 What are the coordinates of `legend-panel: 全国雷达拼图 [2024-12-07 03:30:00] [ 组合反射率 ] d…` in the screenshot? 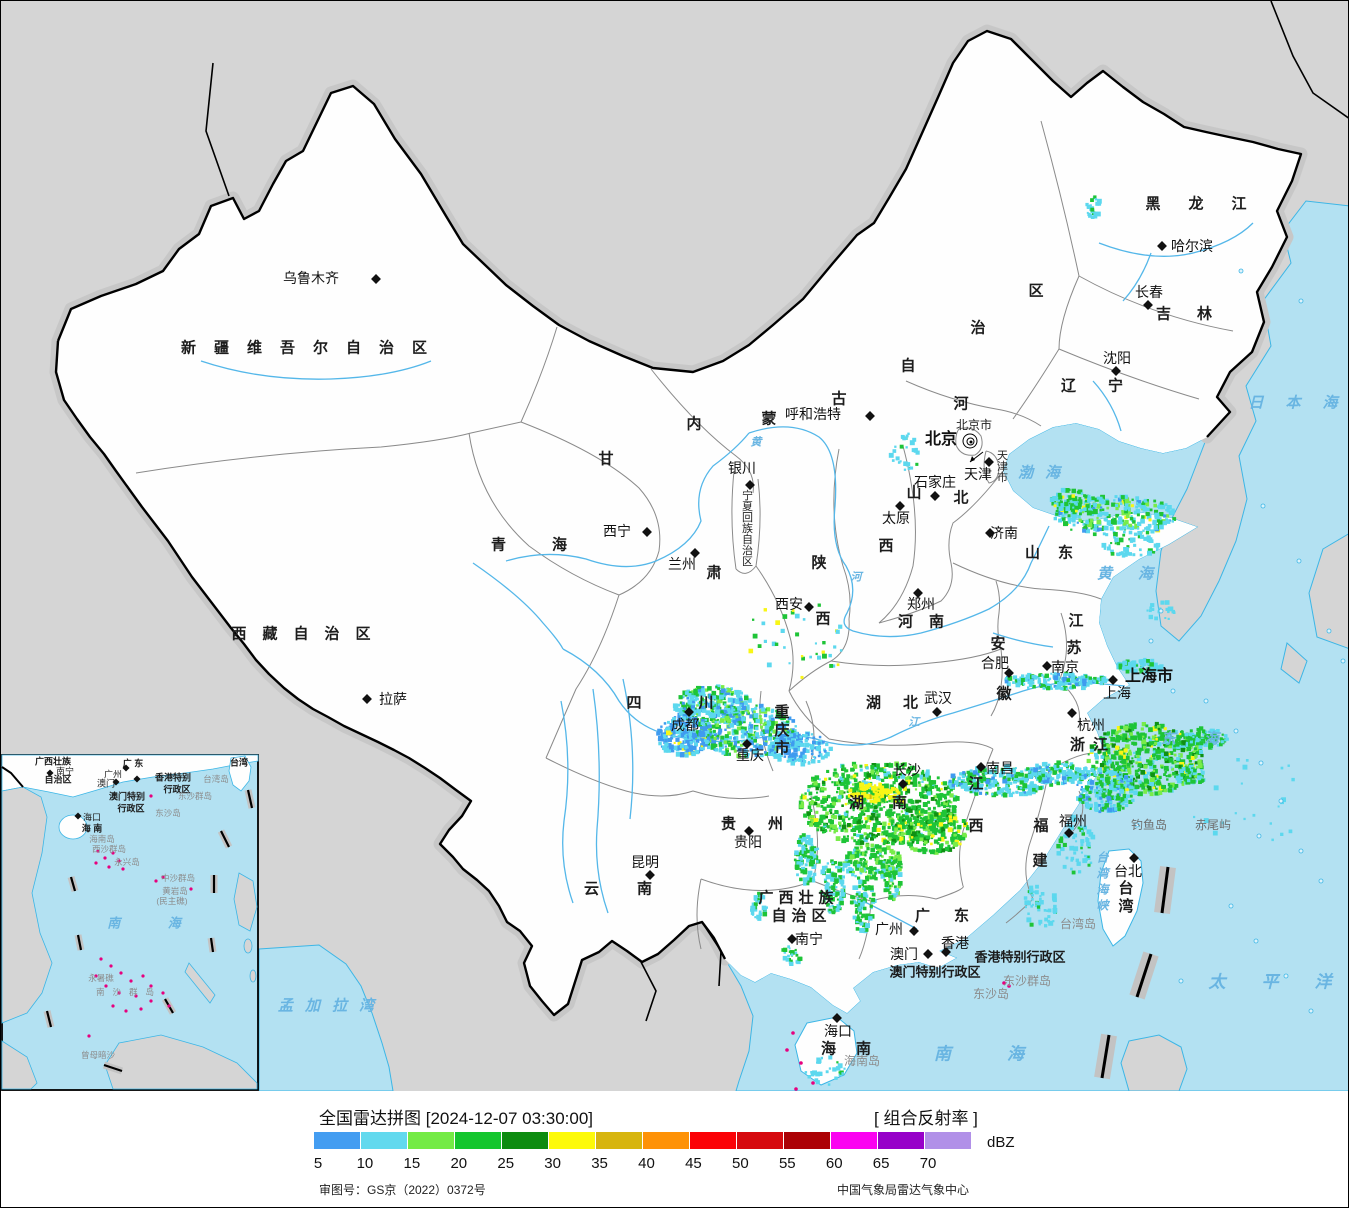 It's located at (674, 1149).